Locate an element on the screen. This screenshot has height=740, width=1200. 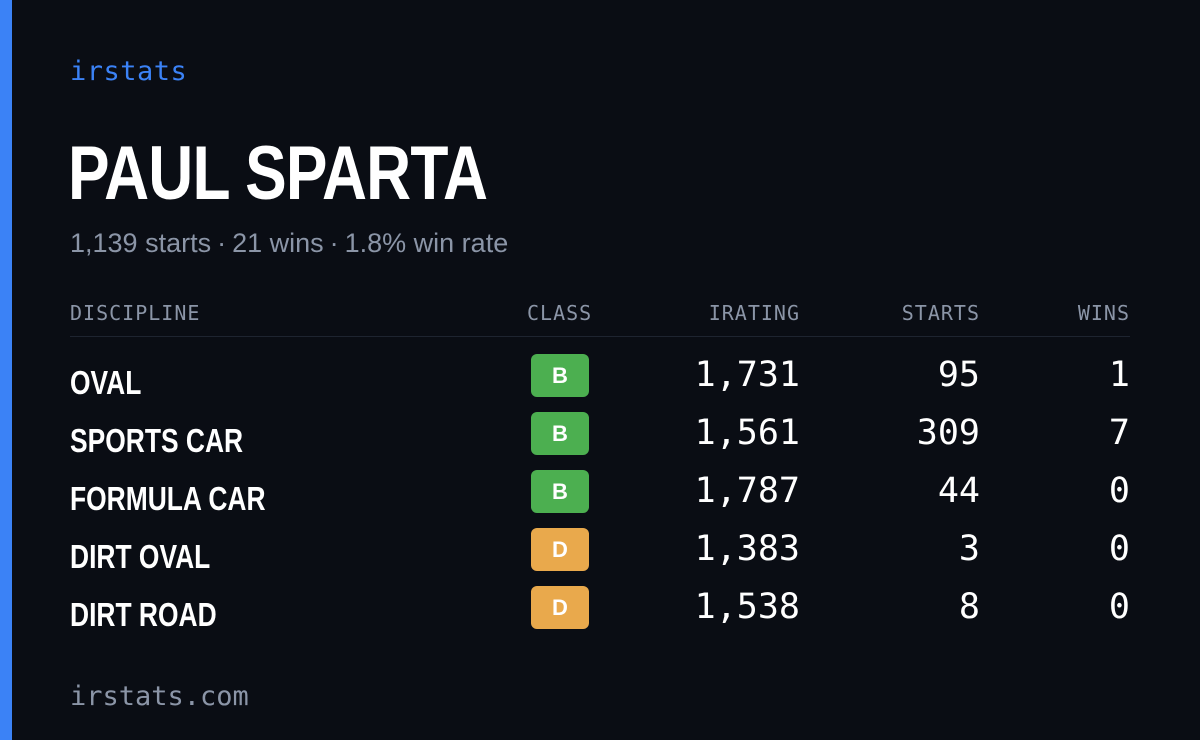
discipline-name: OVAL is located at coordinates (106, 382).